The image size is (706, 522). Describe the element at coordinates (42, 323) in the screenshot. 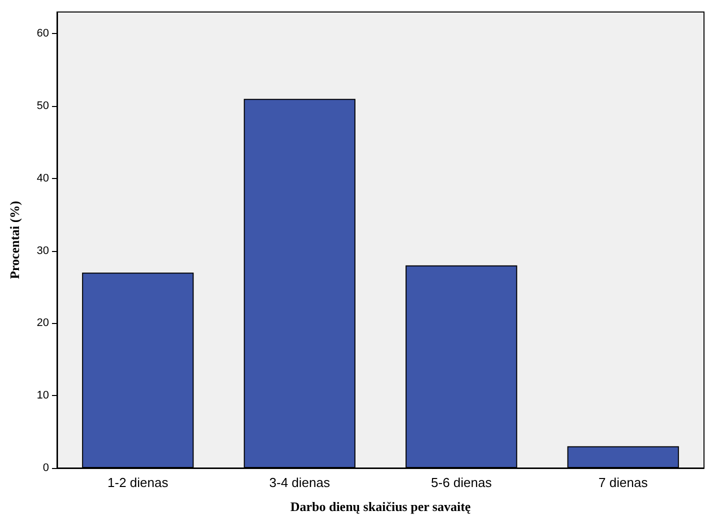

I see `y-tick-label: 20` at that location.